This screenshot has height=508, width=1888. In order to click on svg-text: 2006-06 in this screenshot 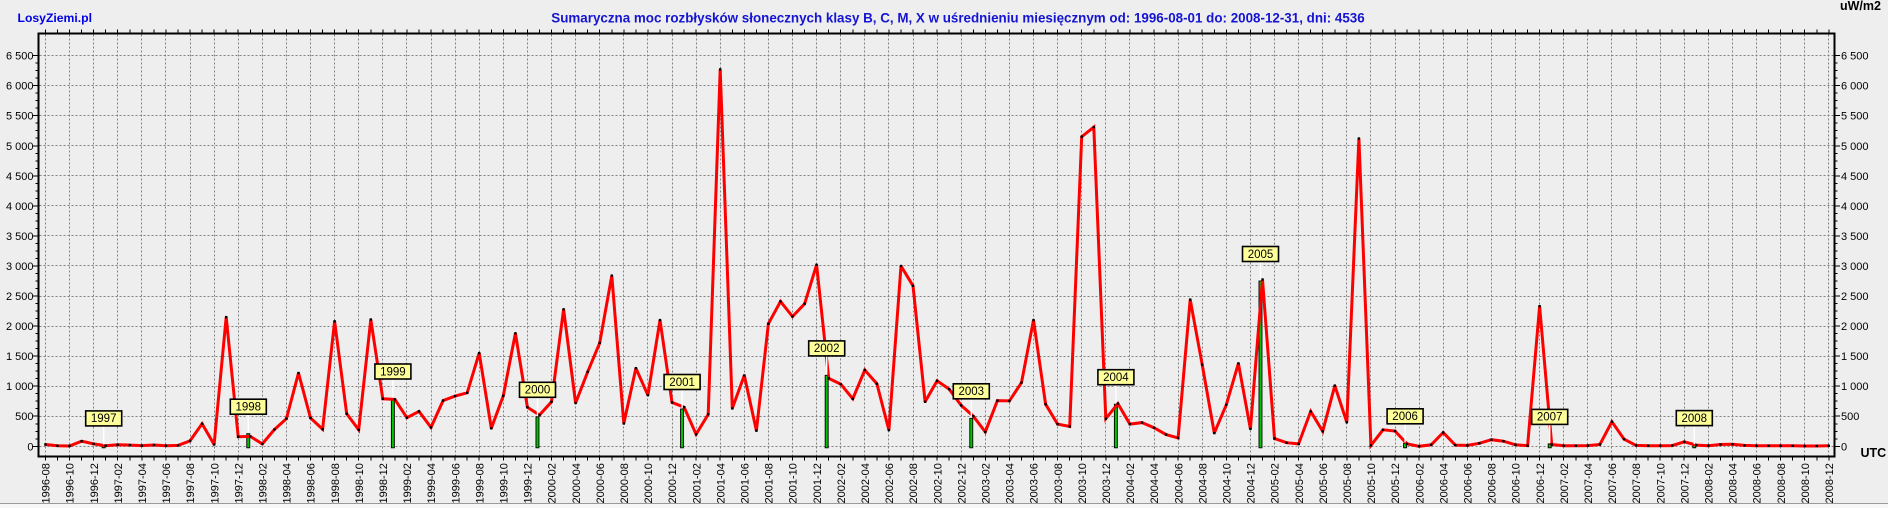, I will do `click(1469, 483)`.